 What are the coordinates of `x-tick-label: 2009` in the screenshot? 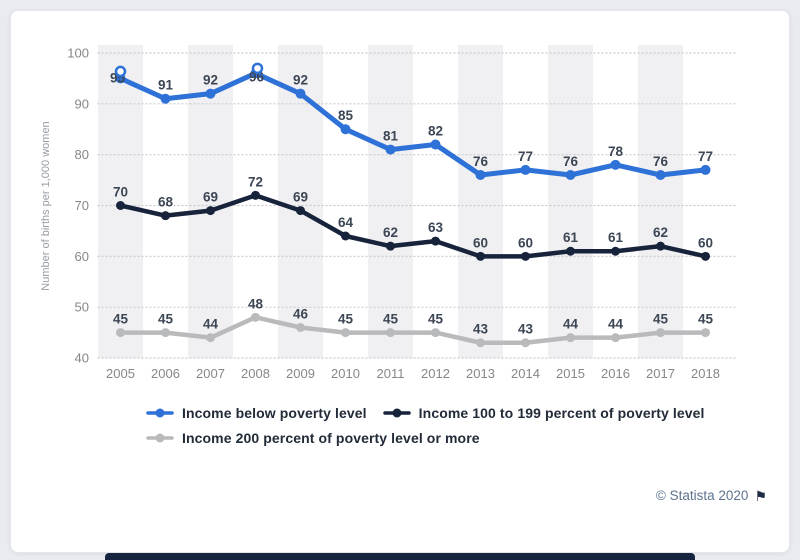 It's located at (300, 373).